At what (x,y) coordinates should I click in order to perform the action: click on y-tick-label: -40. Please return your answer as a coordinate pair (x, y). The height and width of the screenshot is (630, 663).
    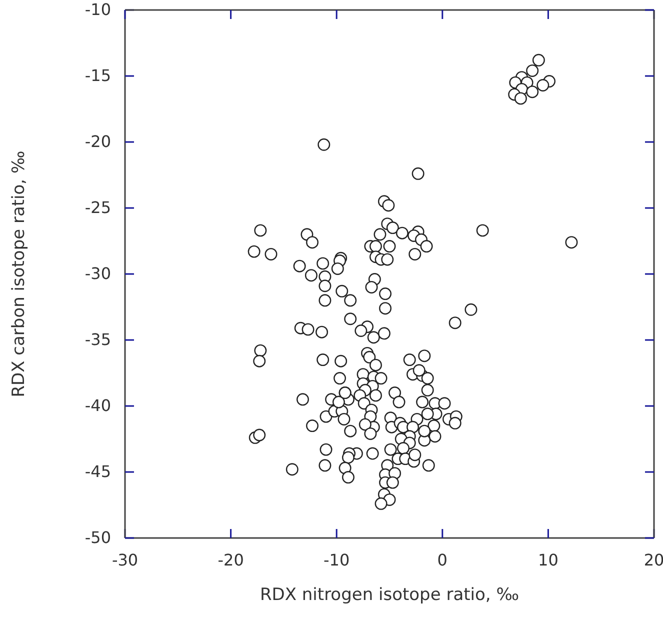
    Looking at the image, I should click on (97, 406).